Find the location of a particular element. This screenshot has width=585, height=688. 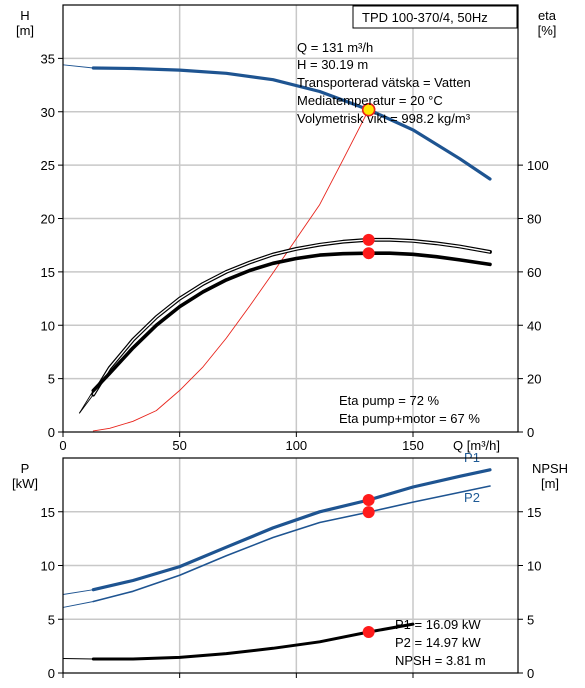

info-head: H = 30.19 m is located at coordinates (332, 64).